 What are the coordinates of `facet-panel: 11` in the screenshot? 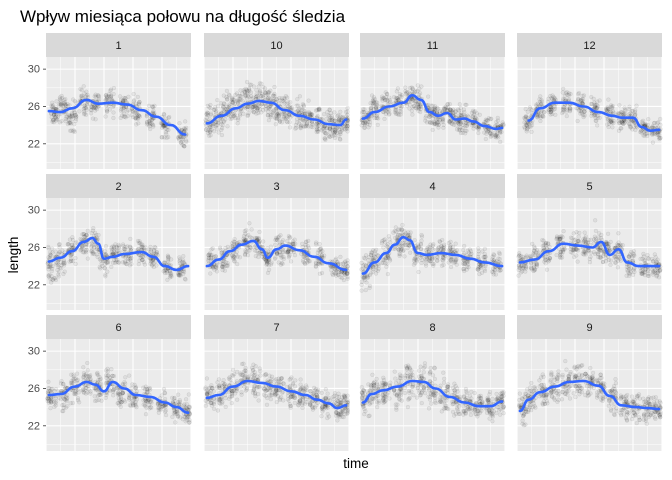 It's located at (432, 101).